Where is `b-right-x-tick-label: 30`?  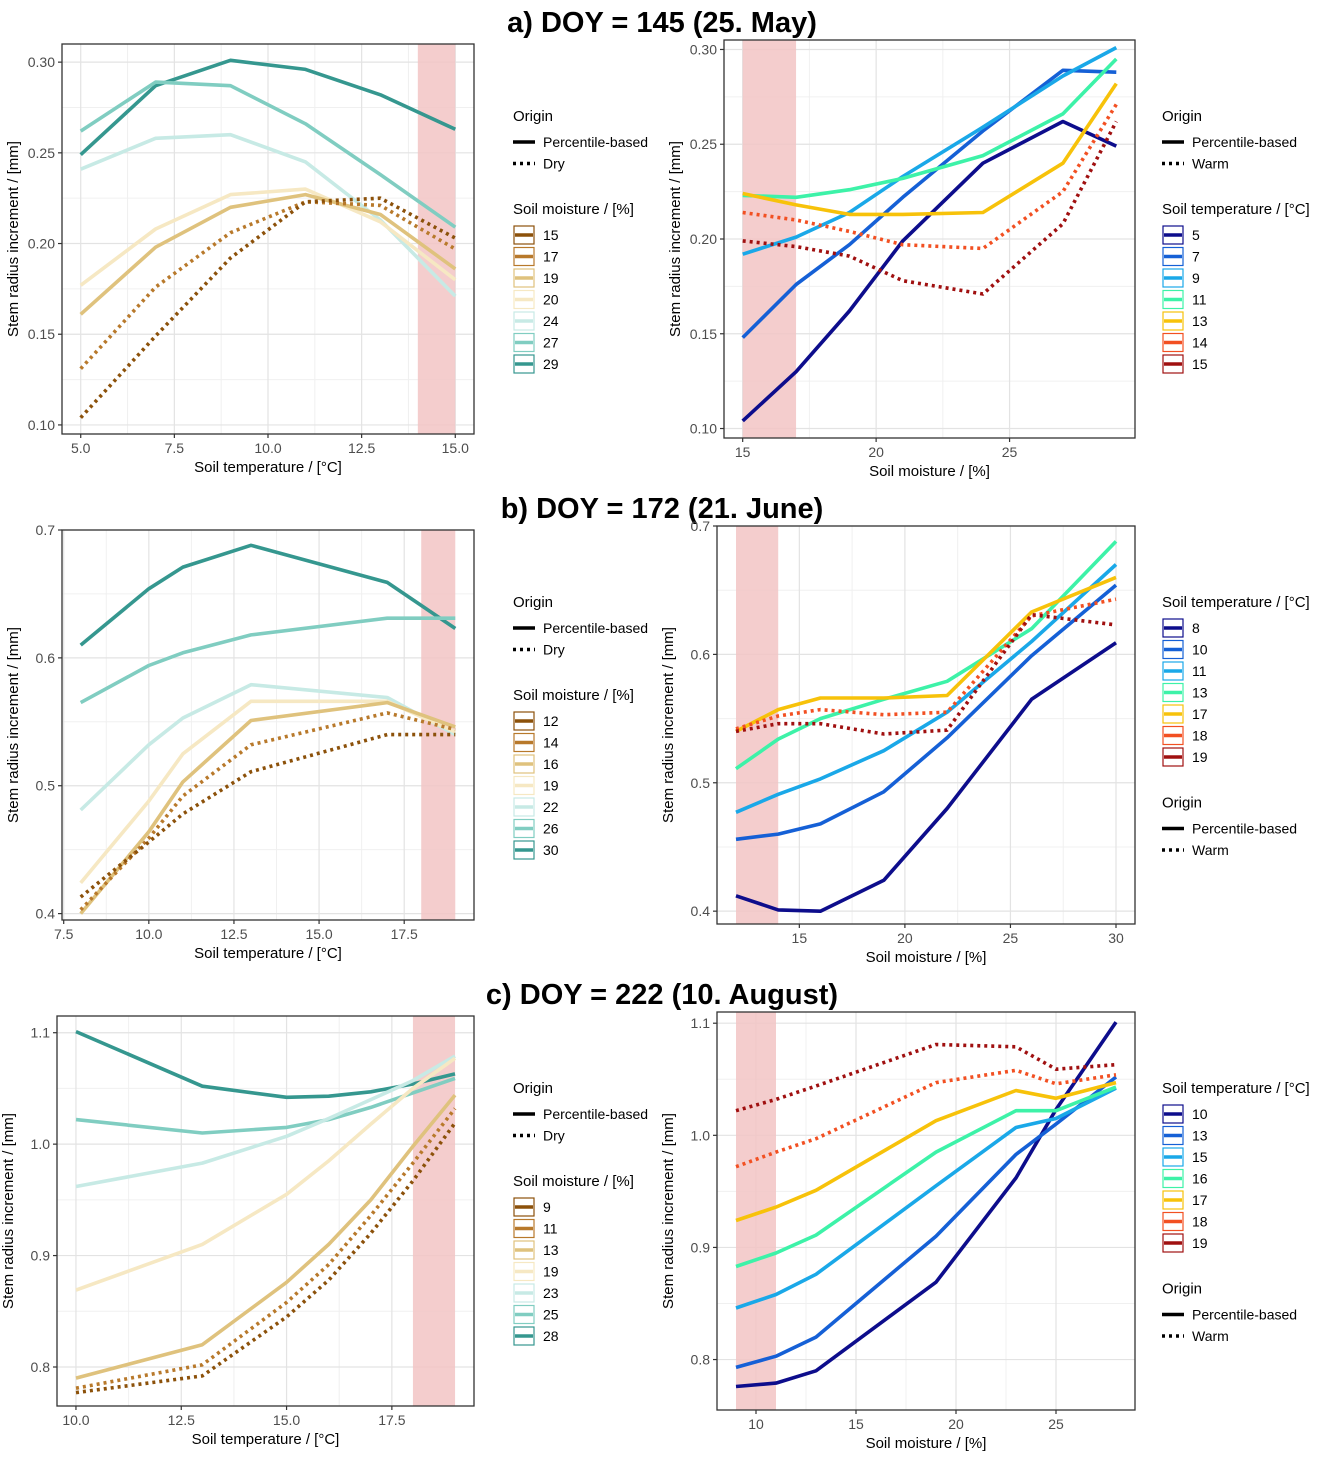 b-right-x-tick-label: 30 is located at coordinates (1116, 938).